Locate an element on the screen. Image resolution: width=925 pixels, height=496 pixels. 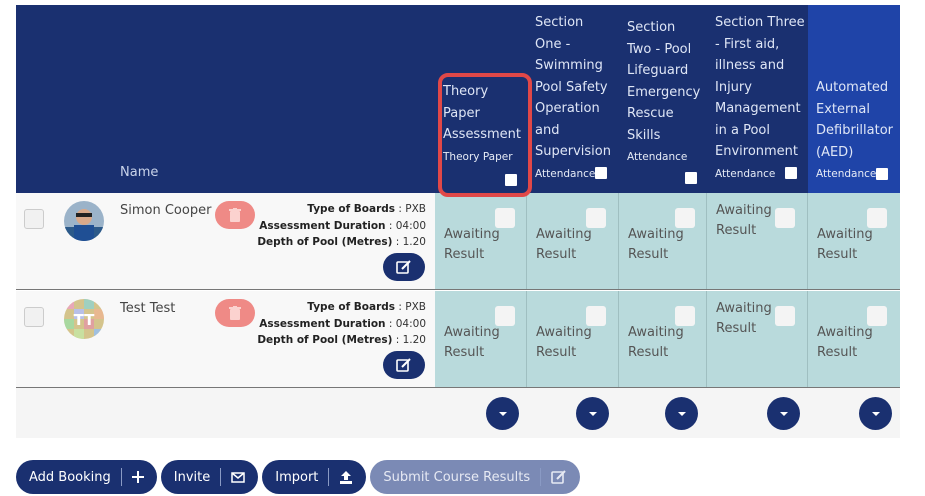
column-header-theory: Theory Paper Assessment Theory Paper is located at coordinates (481, 99).